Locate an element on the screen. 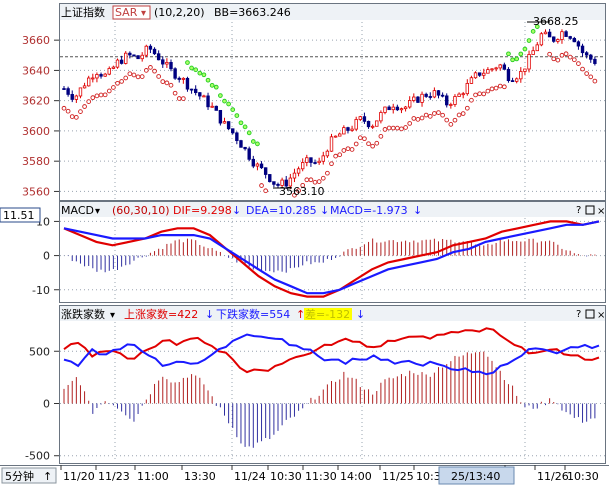 Image resolution: width=609 pixels, height=486 pixels. cursor-time-box is located at coordinates (476, 475).